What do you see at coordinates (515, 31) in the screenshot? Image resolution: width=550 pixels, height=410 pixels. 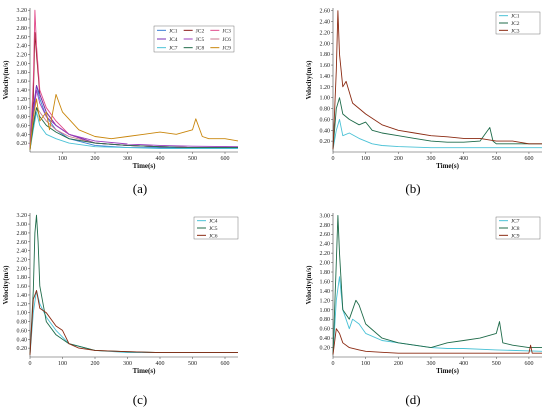 I see `legend-label-jc3: JC3` at bounding box center [515, 31].